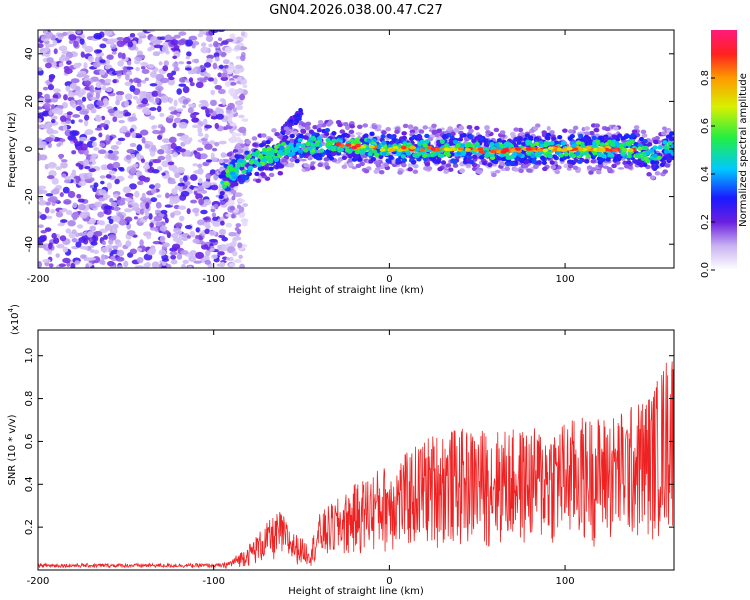 The width and height of the screenshot is (750, 600). I want to click on spectrogram-x-label: Height of straight line (km), so click(356, 290).